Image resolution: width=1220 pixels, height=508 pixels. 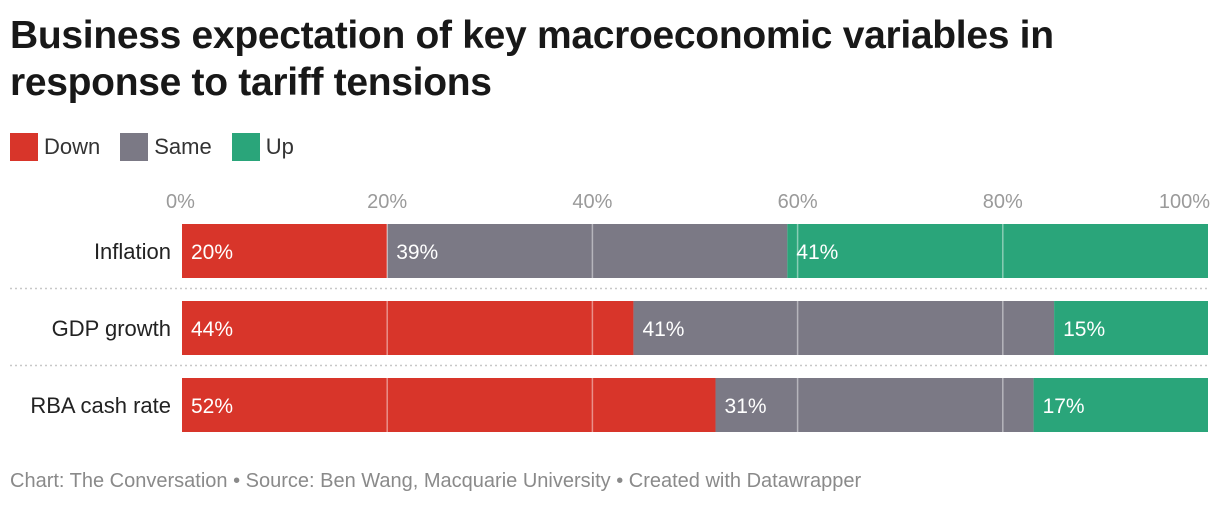 What do you see at coordinates (24, 147) in the screenshot?
I see `legend-swatch-down` at bounding box center [24, 147].